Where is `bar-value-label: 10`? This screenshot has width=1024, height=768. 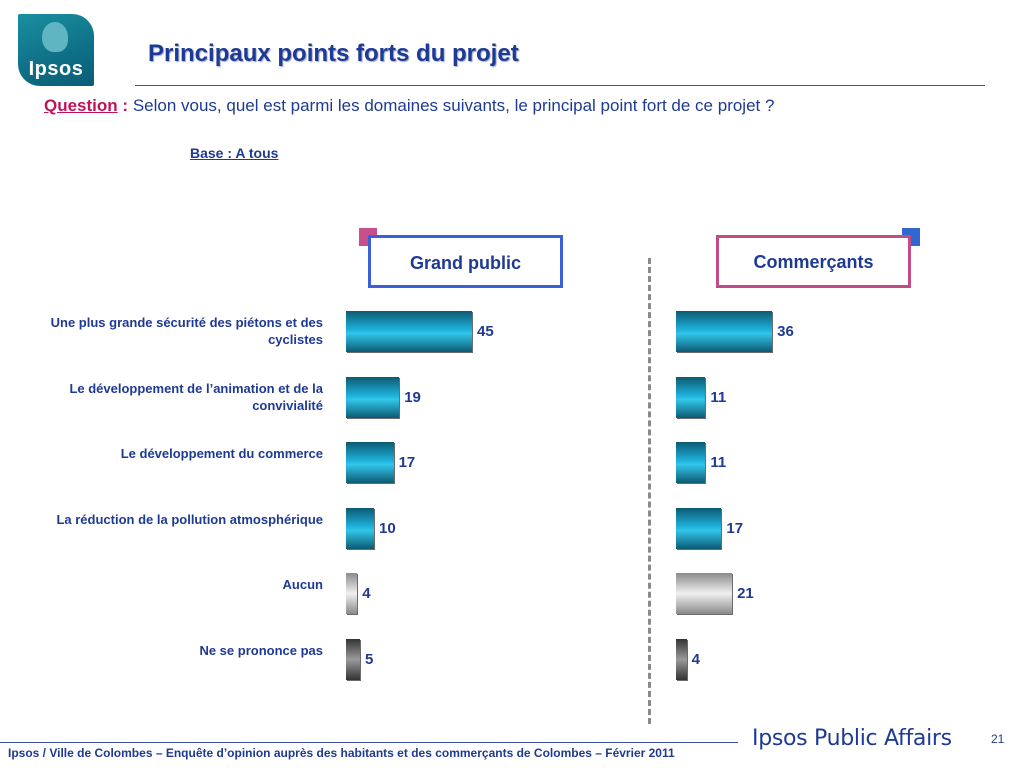 bar-value-label: 10 is located at coordinates (387, 528).